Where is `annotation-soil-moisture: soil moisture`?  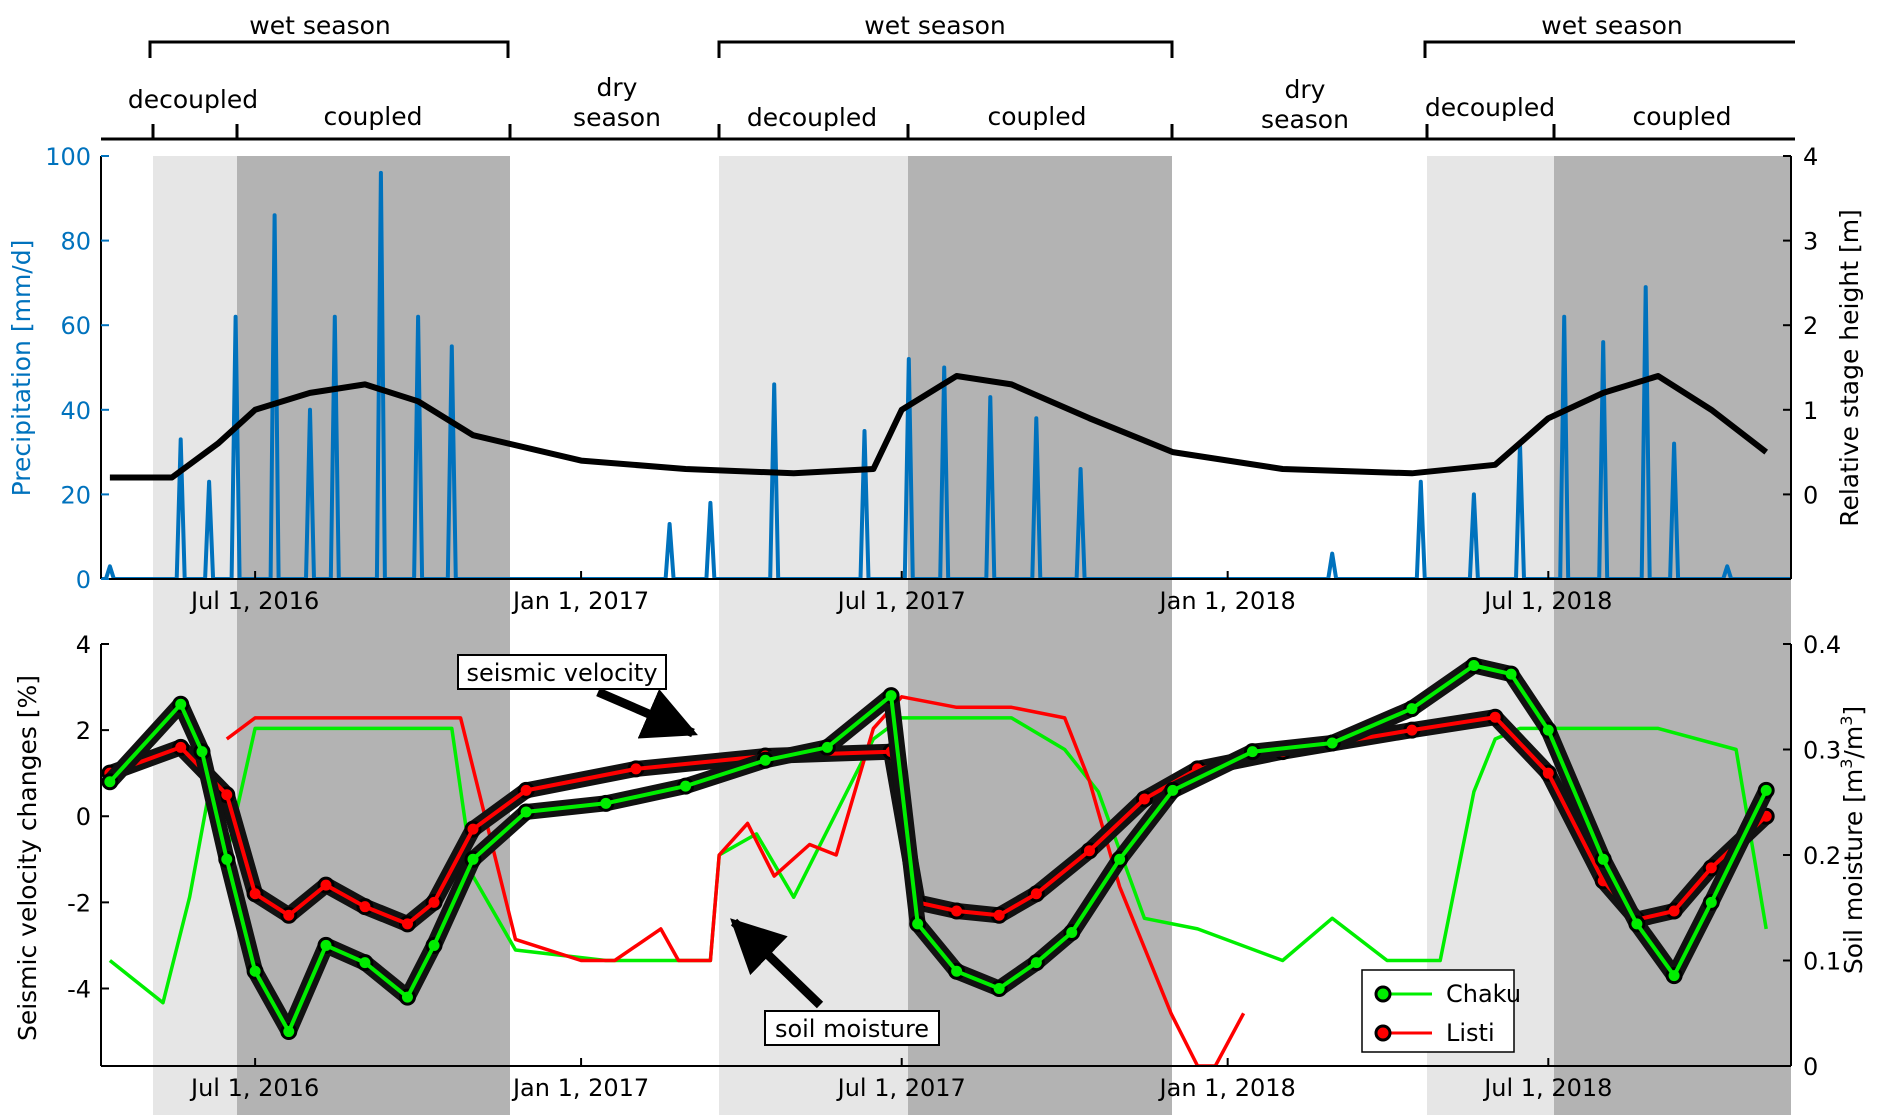 annotation-soil-moisture: soil moisture is located at coordinates (835, 982).